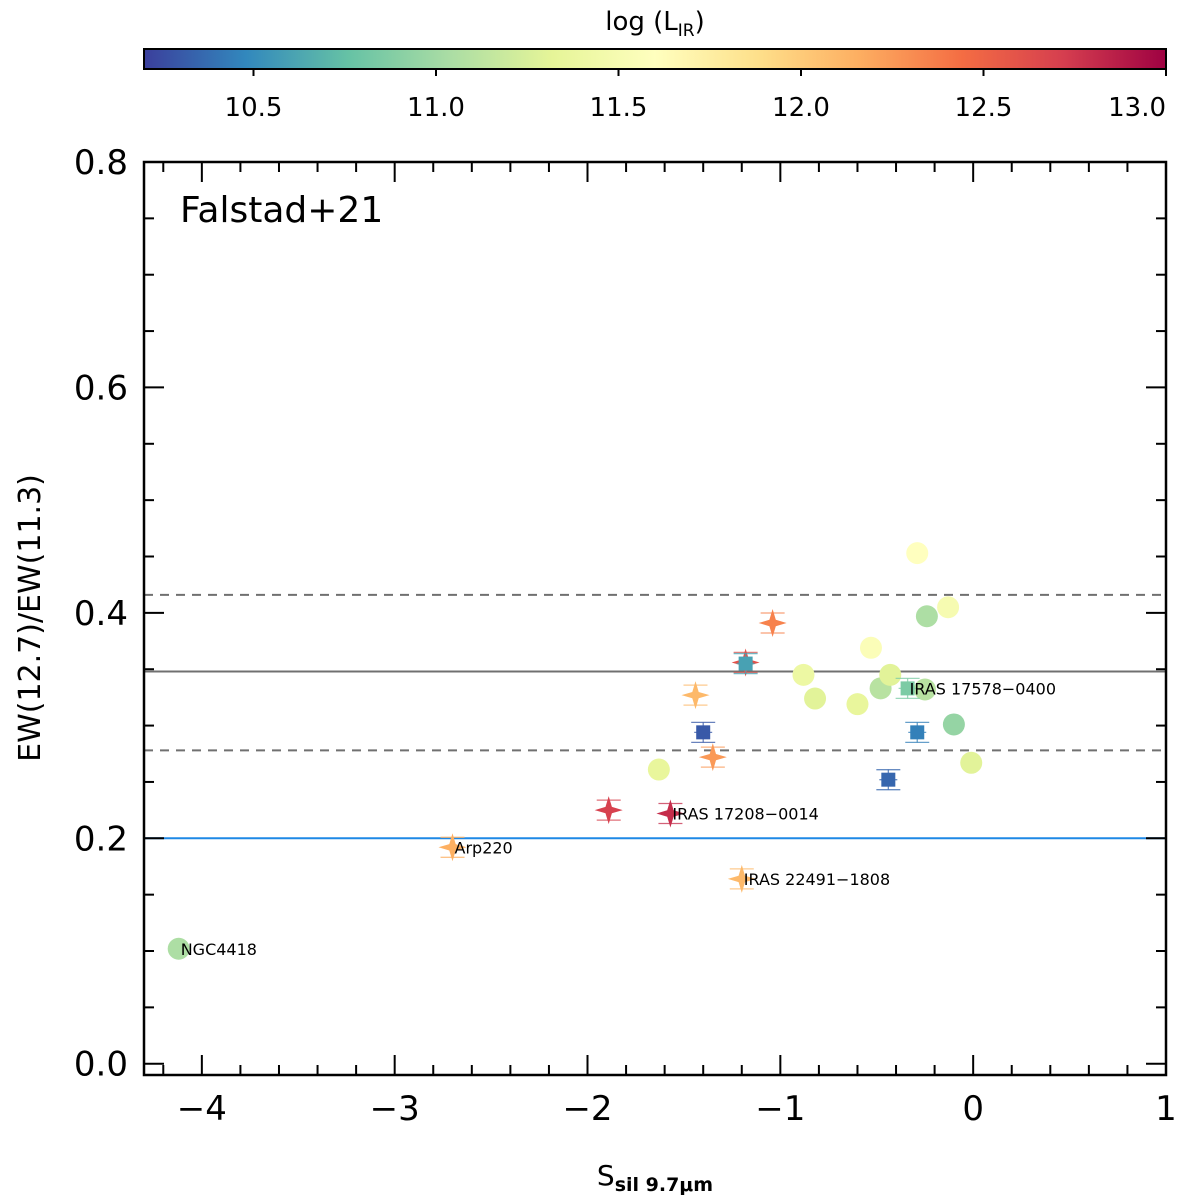 Image resolution: width=1200 pixels, height=1198 pixels. What do you see at coordinates (641, 22) in the screenshot?
I see `colorbar-title-main: log (L` at bounding box center [641, 22].